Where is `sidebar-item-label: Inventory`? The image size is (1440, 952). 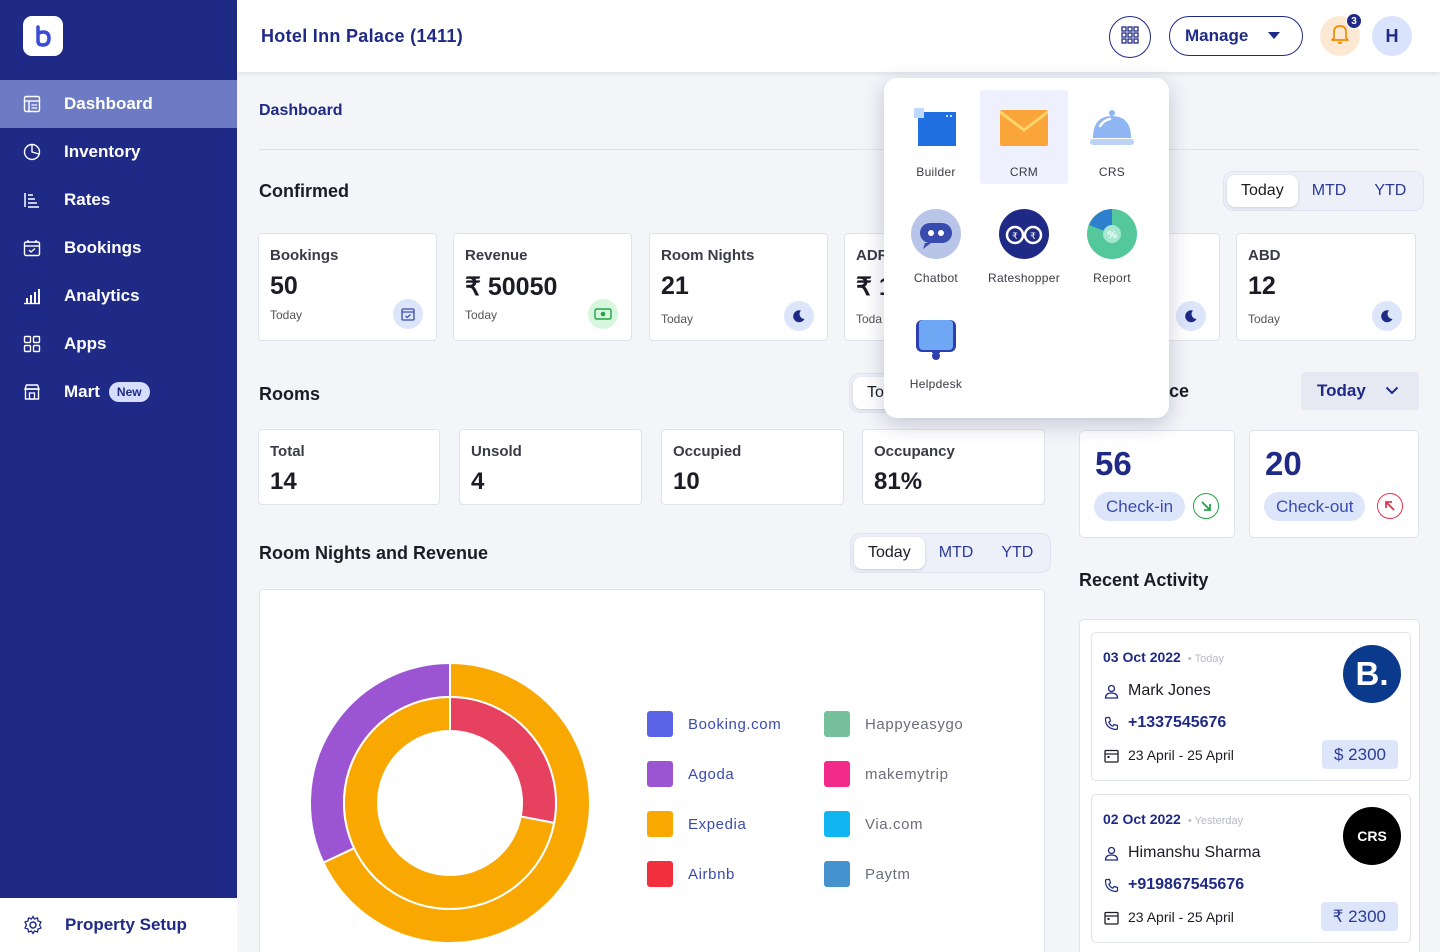 sidebar-item-label: Inventory is located at coordinates (102, 151).